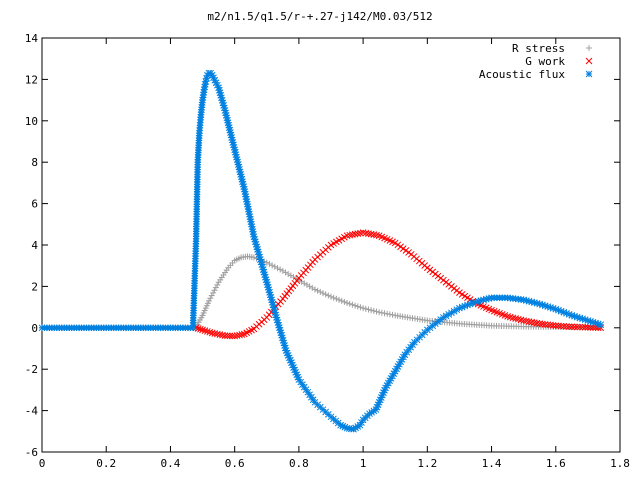  What do you see at coordinates (427, 463) in the screenshot?
I see `x-tick-label: 1.2` at bounding box center [427, 463].